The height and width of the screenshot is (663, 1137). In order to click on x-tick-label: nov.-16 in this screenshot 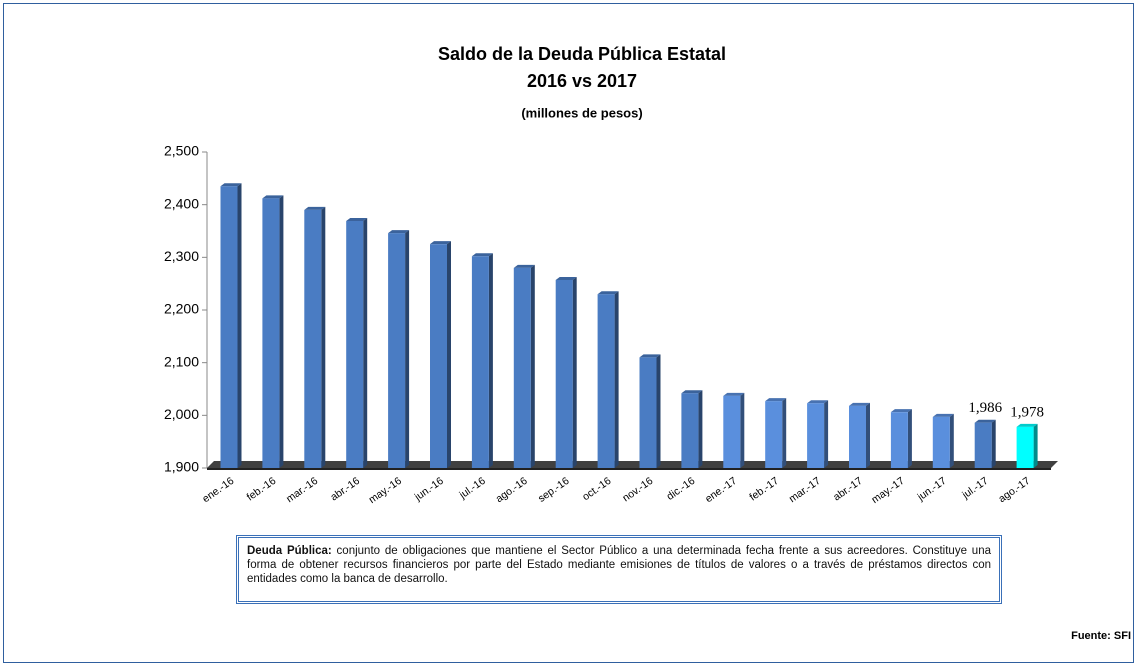, I will do `click(637, 490)`.